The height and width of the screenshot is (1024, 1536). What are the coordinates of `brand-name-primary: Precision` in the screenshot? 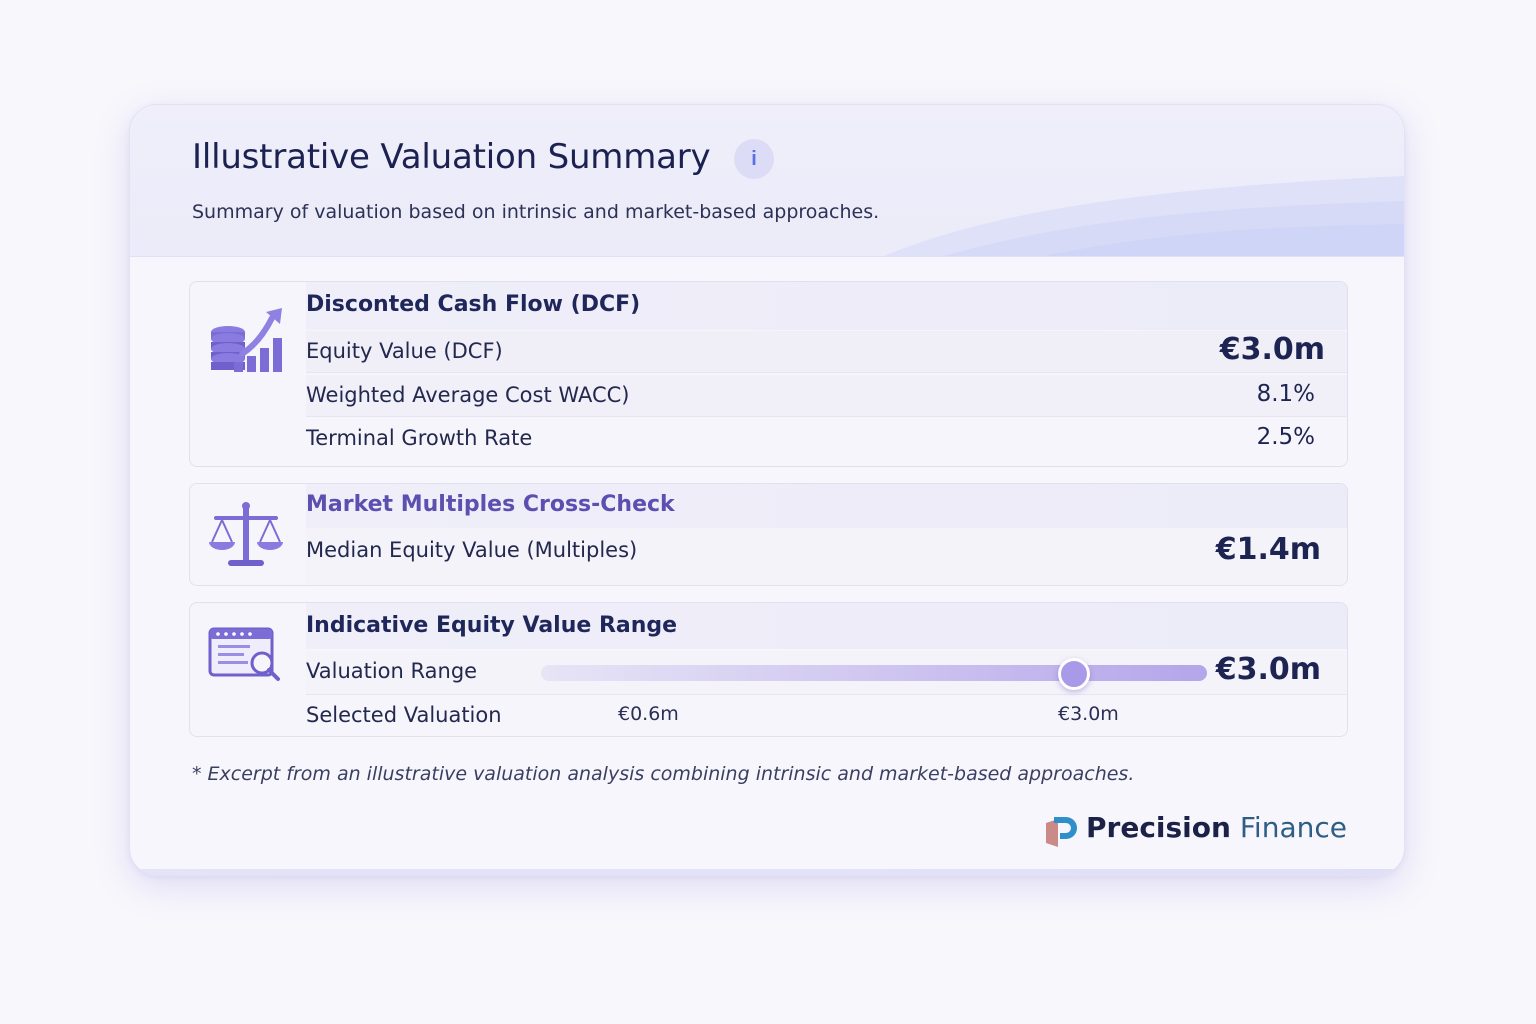 It's located at (1158, 827).